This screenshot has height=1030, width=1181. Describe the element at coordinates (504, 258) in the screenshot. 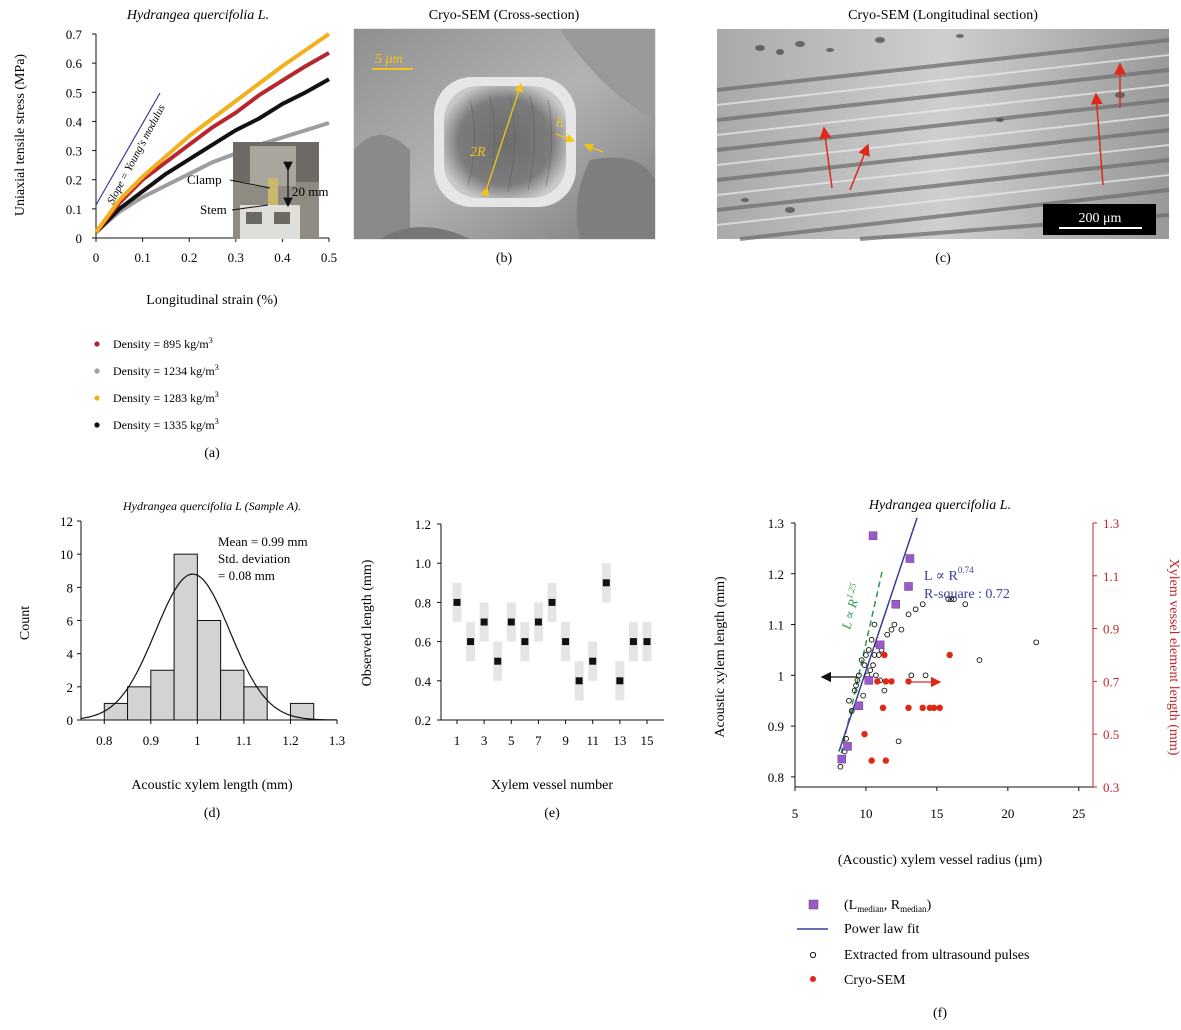

I see `panel-b-caption: (b)` at that location.